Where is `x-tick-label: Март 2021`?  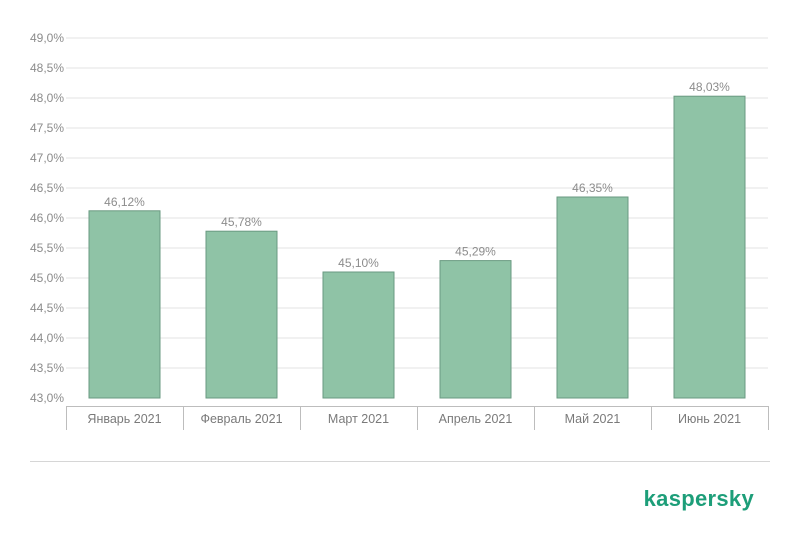
x-tick-label: Март 2021 is located at coordinates (358, 419).